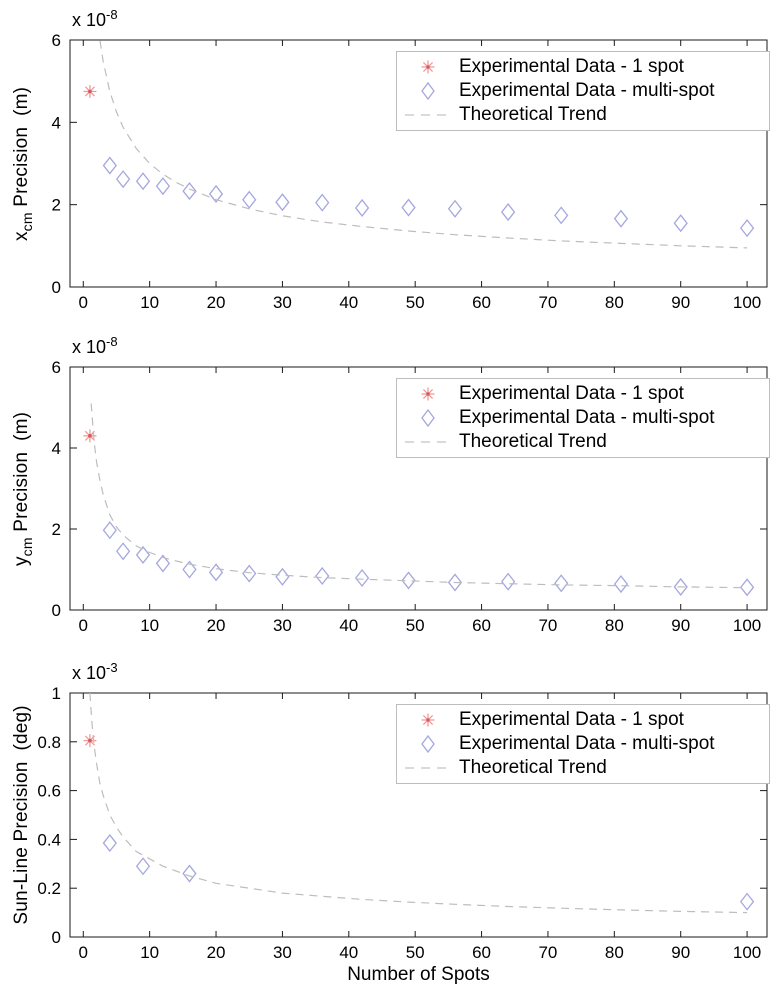 The width and height of the screenshot is (776, 1000). I want to click on y-tick-label: 1, so click(56, 693).